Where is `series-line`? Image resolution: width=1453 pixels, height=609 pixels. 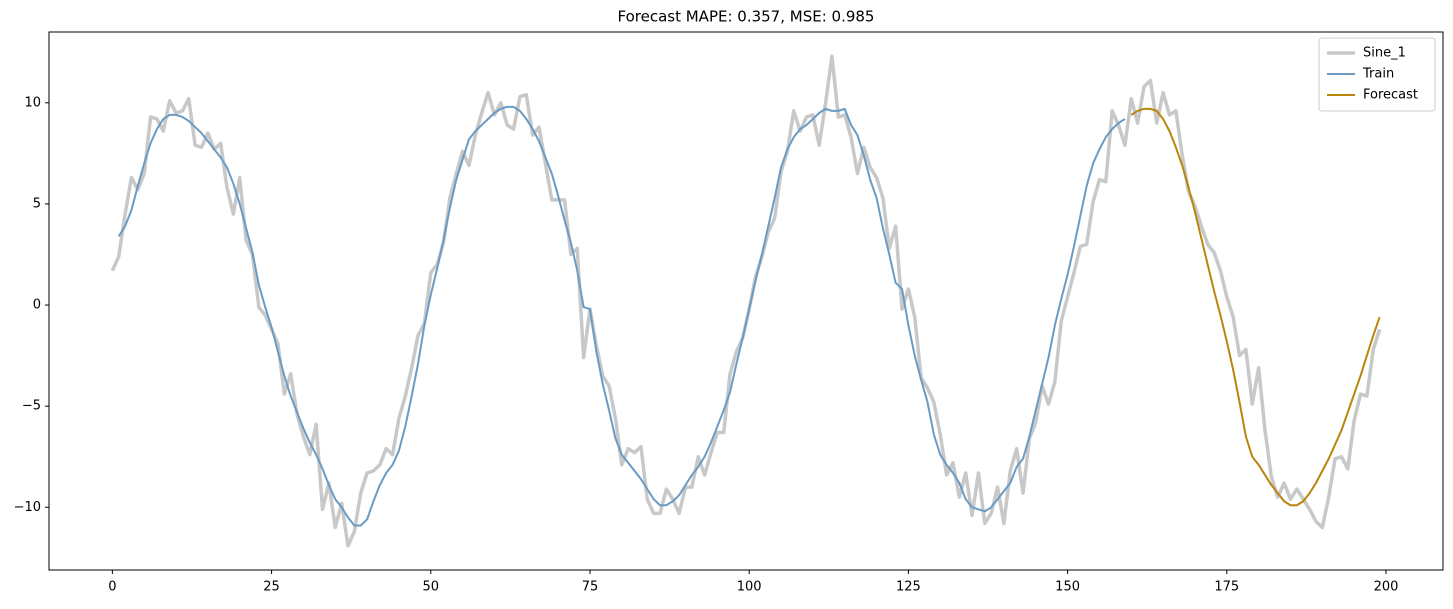
series-line is located at coordinates (1255, 307).